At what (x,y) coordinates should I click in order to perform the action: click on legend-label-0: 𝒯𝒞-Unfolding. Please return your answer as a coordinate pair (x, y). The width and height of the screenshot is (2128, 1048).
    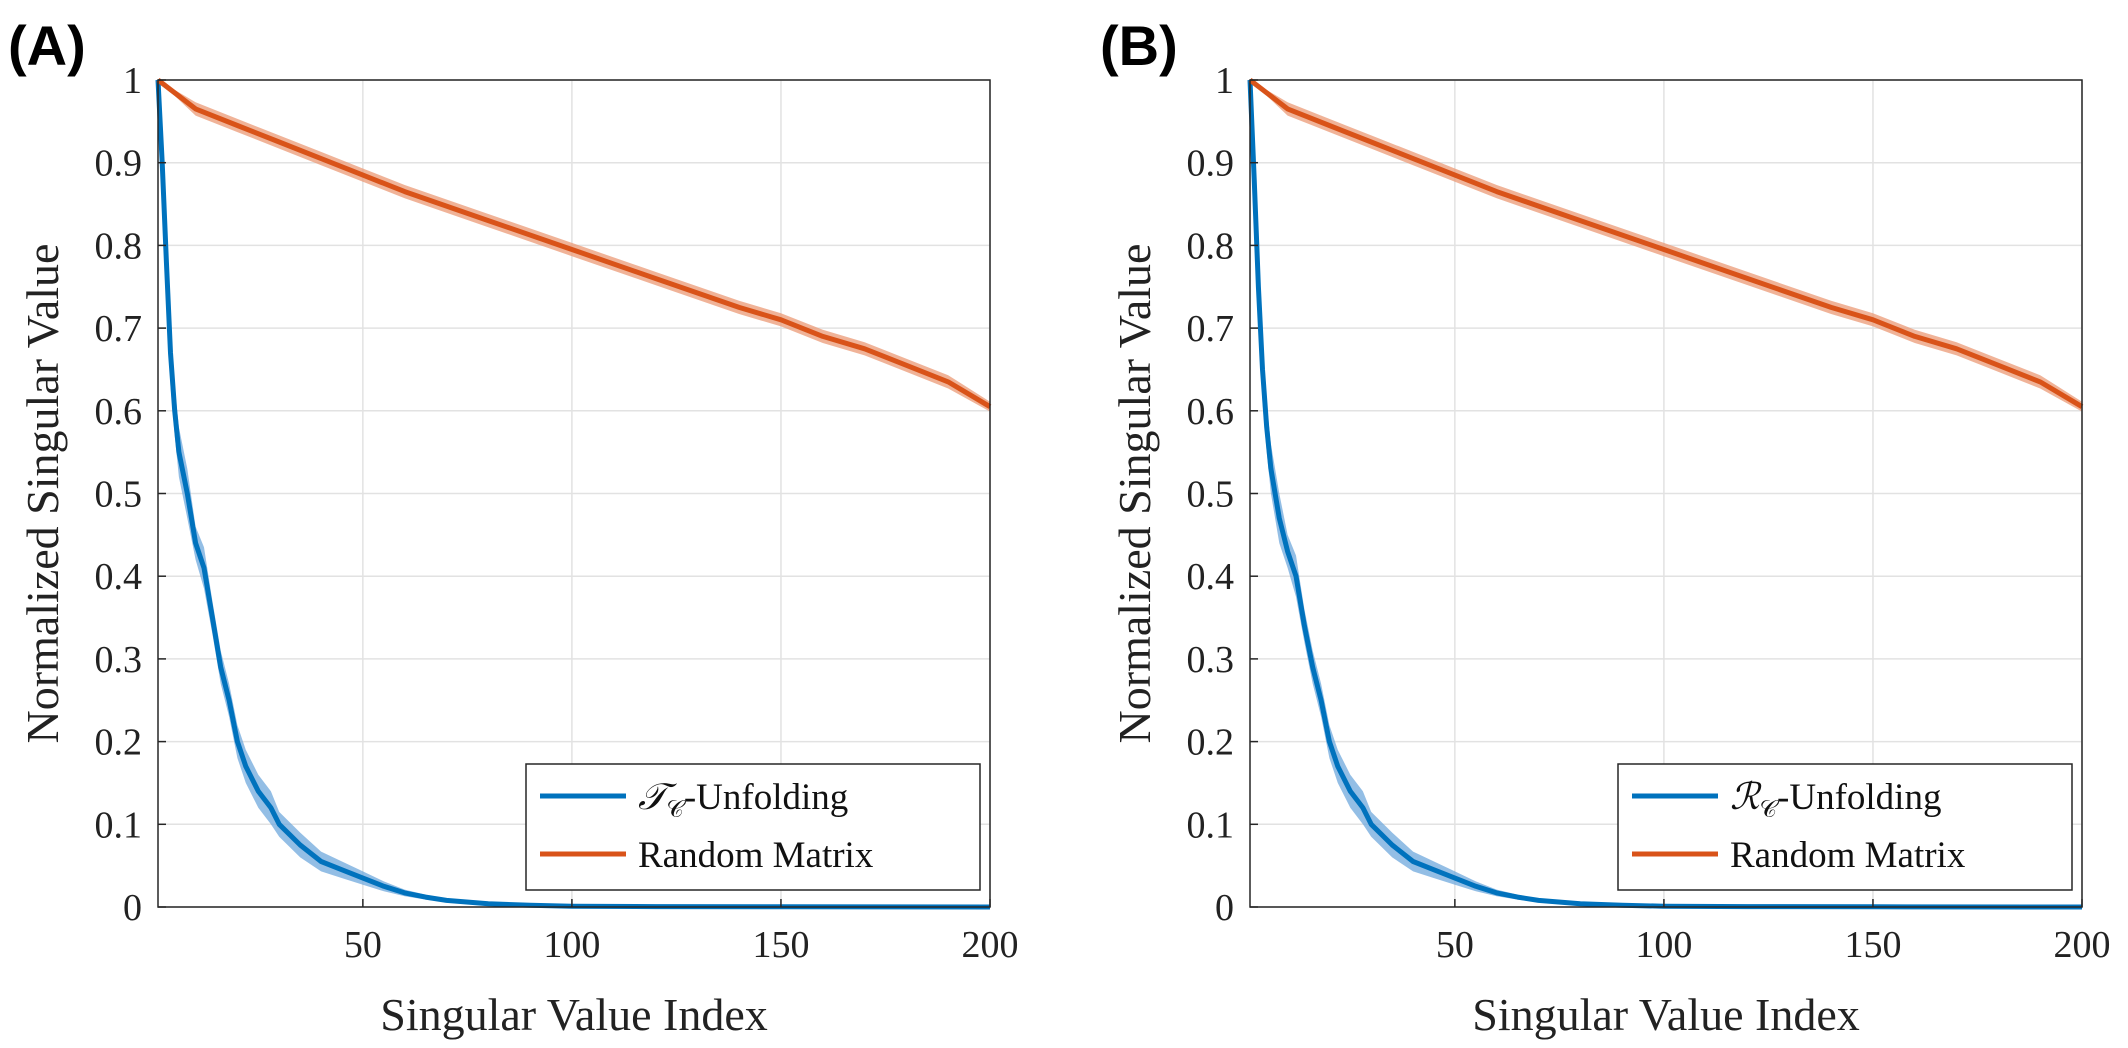
    Looking at the image, I should click on (743, 800).